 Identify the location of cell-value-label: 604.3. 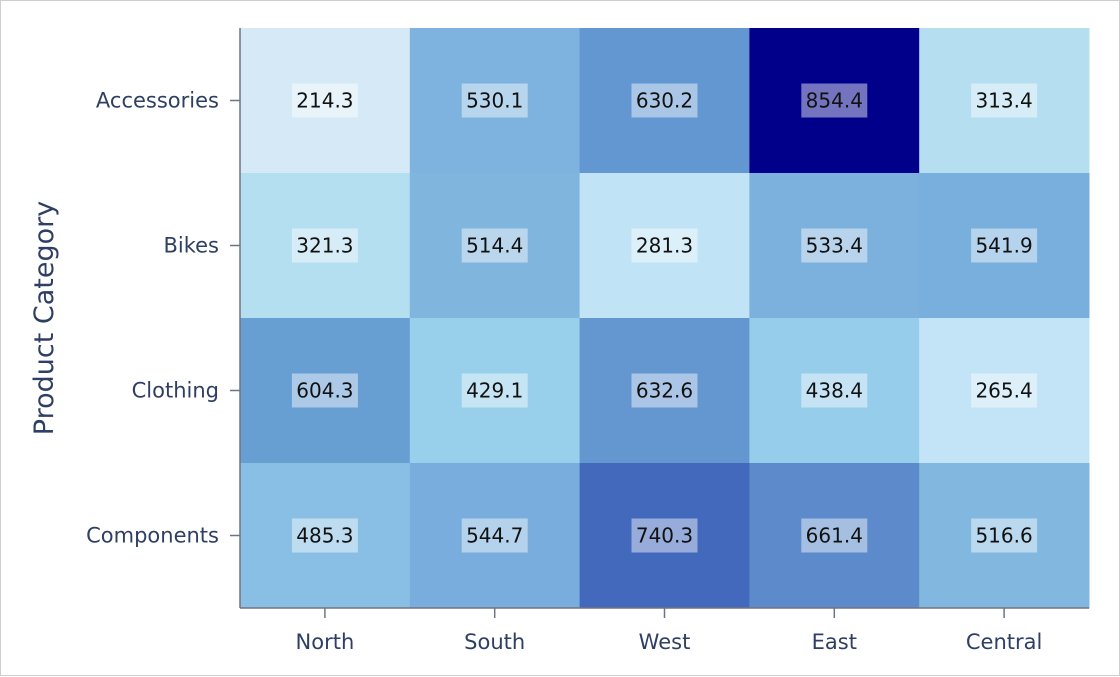
(324, 391).